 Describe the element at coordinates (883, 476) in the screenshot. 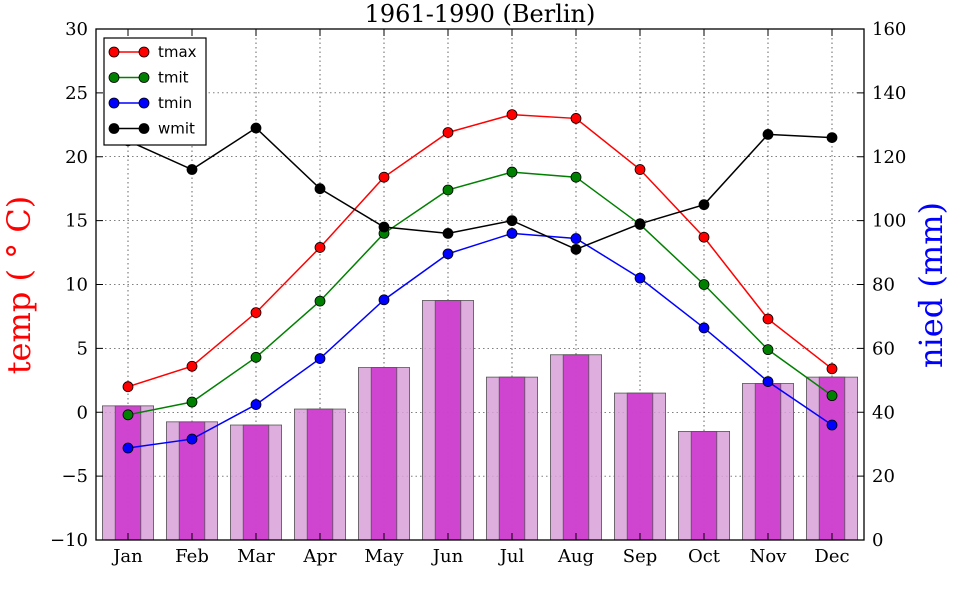

I see `right-tick-label: 20` at that location.